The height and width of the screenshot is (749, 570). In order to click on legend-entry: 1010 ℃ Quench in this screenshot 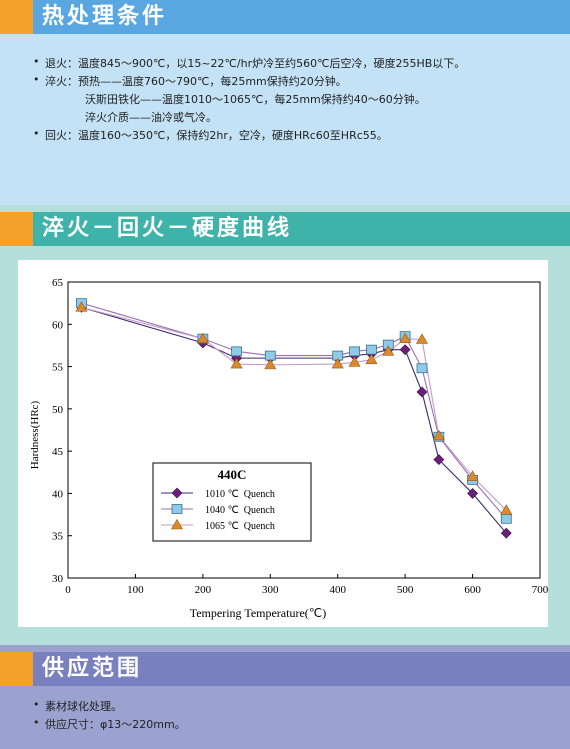, I will do `click(240, 494)`.